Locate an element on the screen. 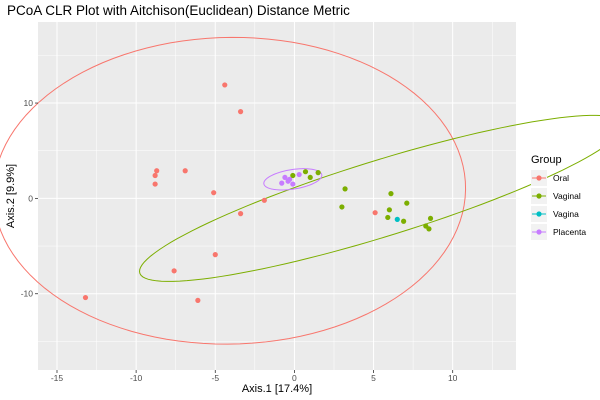 This screenshot has width=600, height=400. x-tick-label: 10 is located at coordinates (453, 378).